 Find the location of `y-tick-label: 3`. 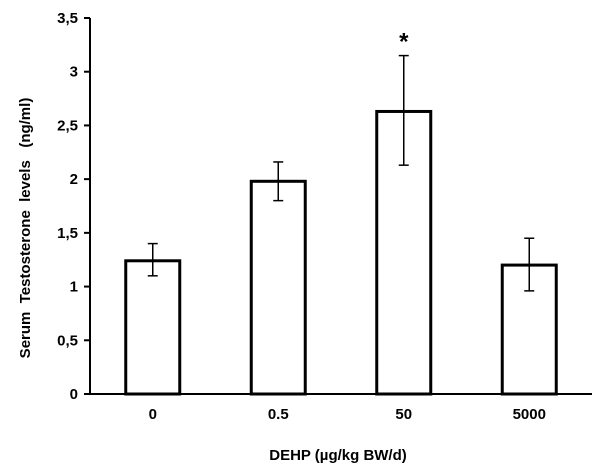

y-tick-label: 3 is located at coordinates (74, 72).